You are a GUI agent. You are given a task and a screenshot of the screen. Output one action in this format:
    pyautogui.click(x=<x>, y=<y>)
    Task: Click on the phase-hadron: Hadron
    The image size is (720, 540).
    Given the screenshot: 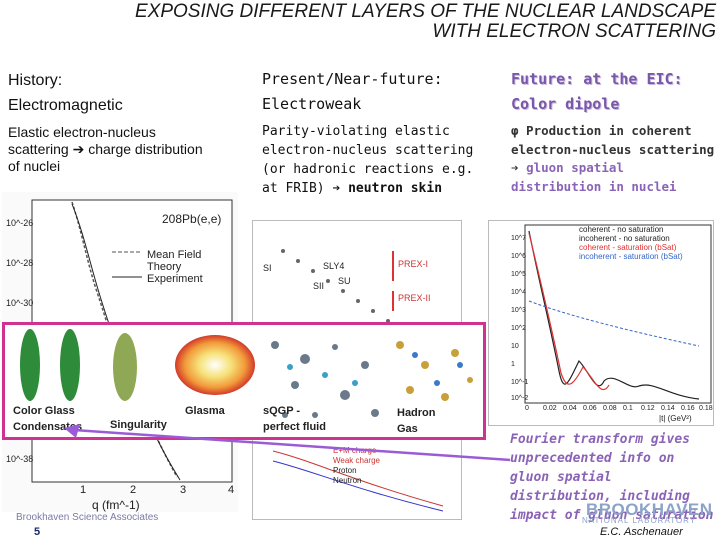 What is the action you would take?
    pyautogui.click(x=416, y=413)
    